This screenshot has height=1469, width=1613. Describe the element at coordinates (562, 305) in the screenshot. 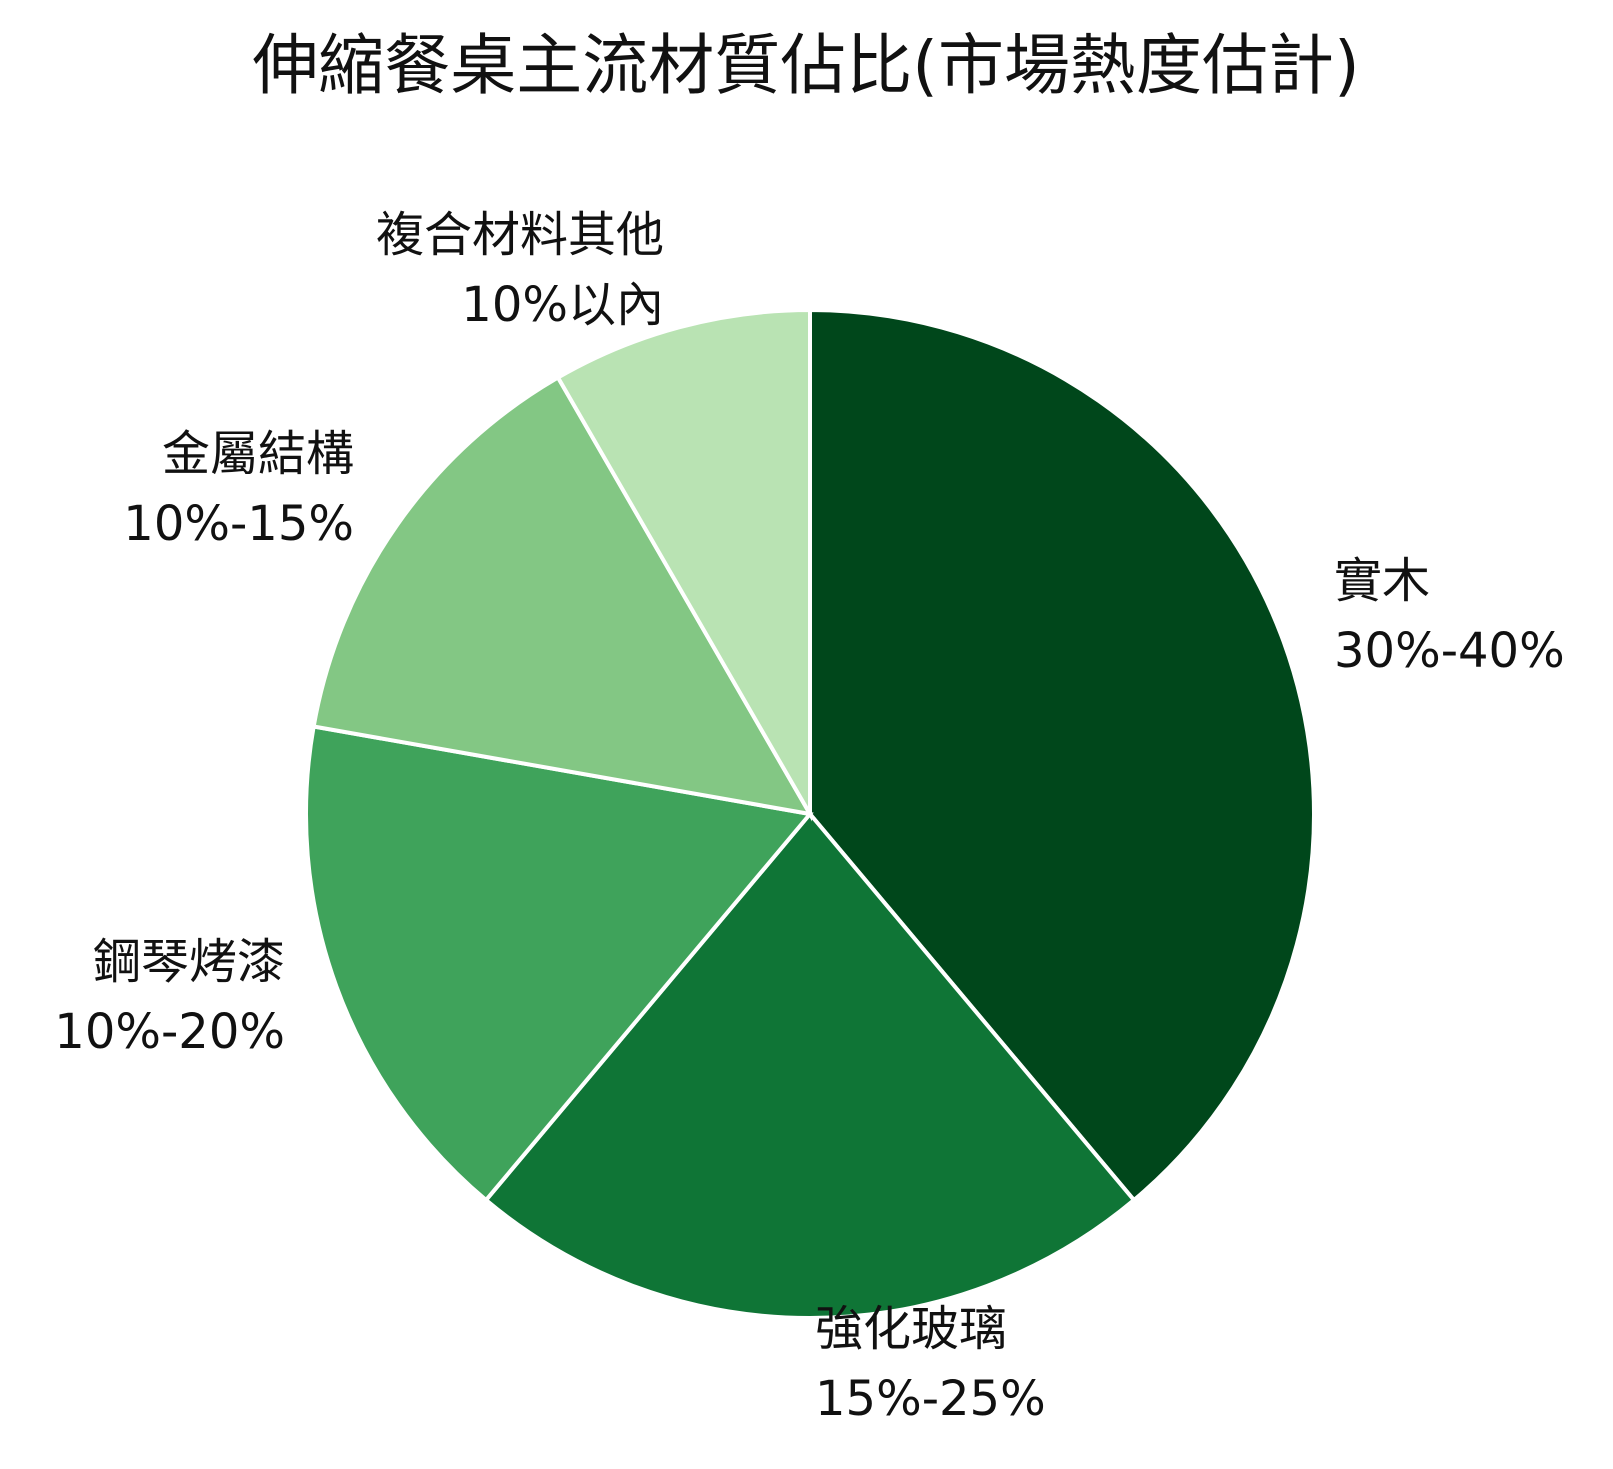

I see `slice-value-label: 10%以內` at that location.